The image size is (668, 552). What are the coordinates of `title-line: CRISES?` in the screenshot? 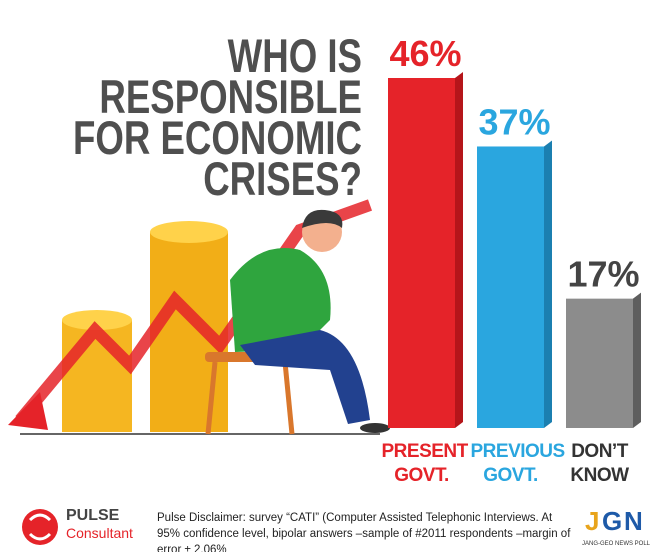 It's located at (282, 179).